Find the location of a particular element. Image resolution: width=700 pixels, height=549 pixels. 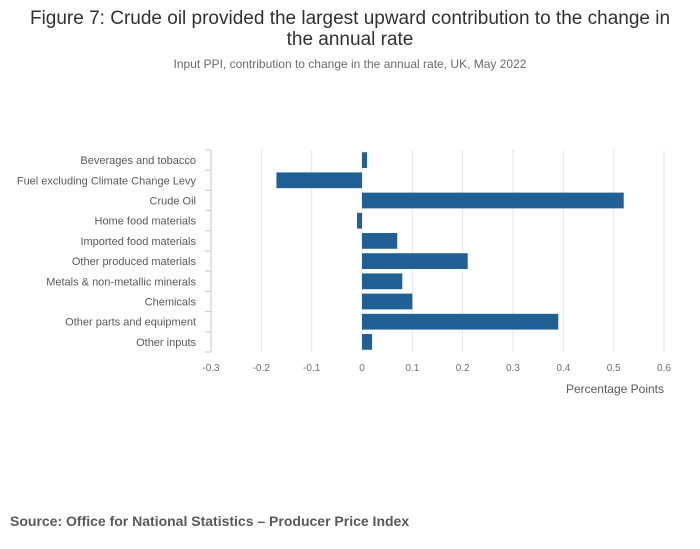

x-tick-label: 0.5 is located at coordinates (614, 368).